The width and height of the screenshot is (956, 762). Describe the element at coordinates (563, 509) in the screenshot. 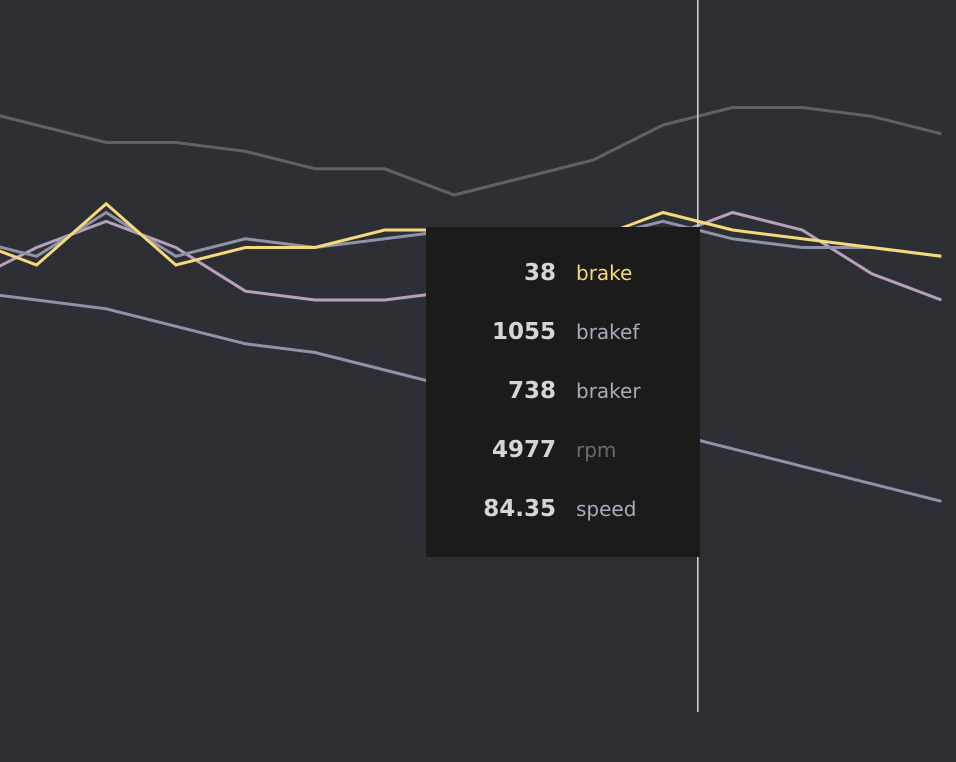

I see `tooltip-row-speed: 84.35 speed` at that location.